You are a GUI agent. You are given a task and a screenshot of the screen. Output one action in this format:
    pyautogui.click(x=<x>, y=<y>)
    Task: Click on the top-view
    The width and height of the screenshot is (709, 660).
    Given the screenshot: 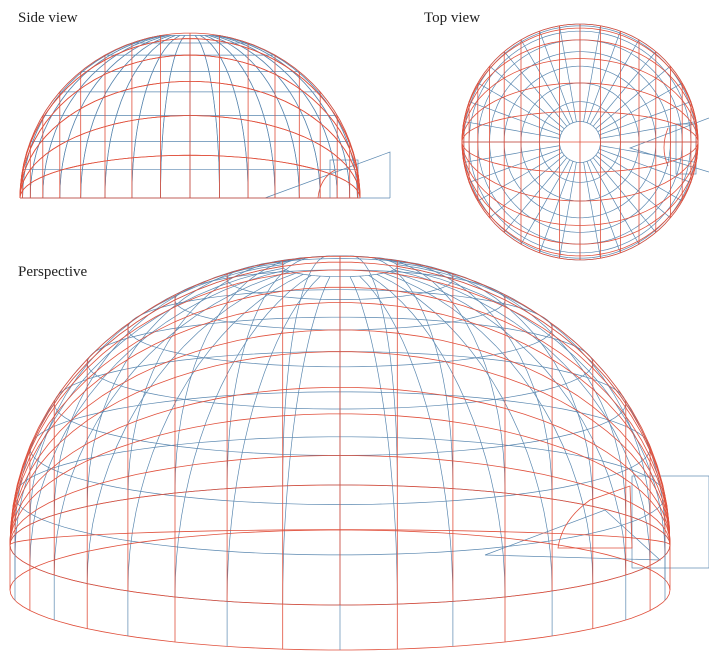 What is the action you would take?
    pyautogui.click(x=585, y=142)
    